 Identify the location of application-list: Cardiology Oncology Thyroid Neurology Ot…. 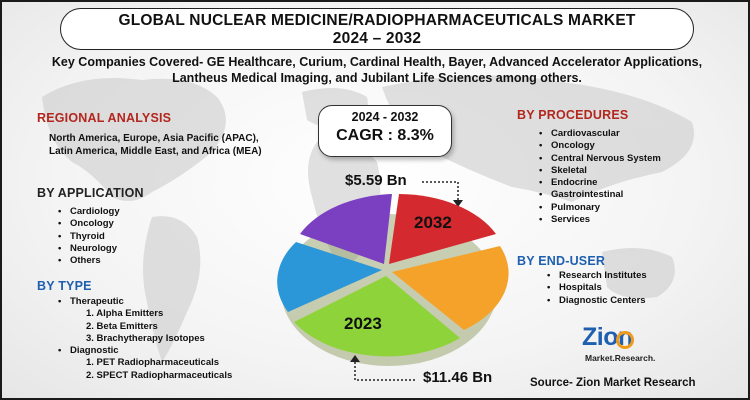
(89, 237).